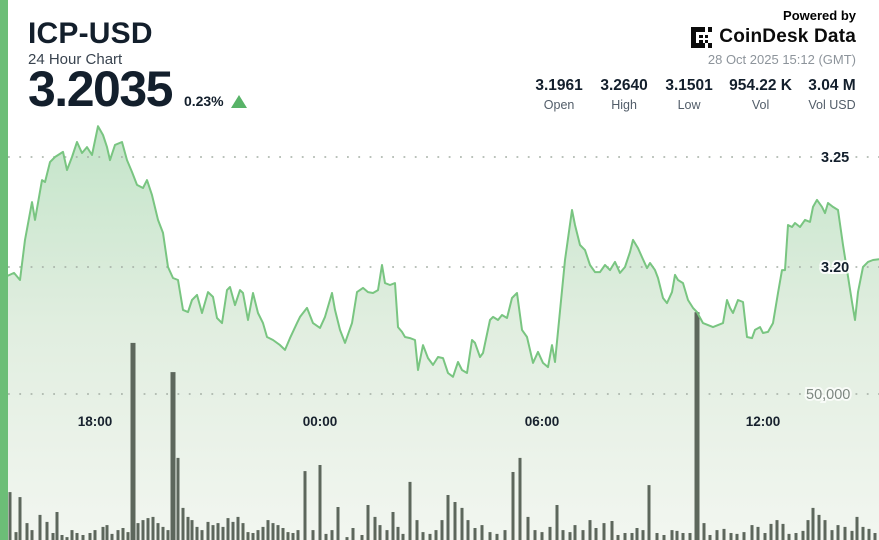  I want to click on time-tick-label: 00:00, so click(320, 421).